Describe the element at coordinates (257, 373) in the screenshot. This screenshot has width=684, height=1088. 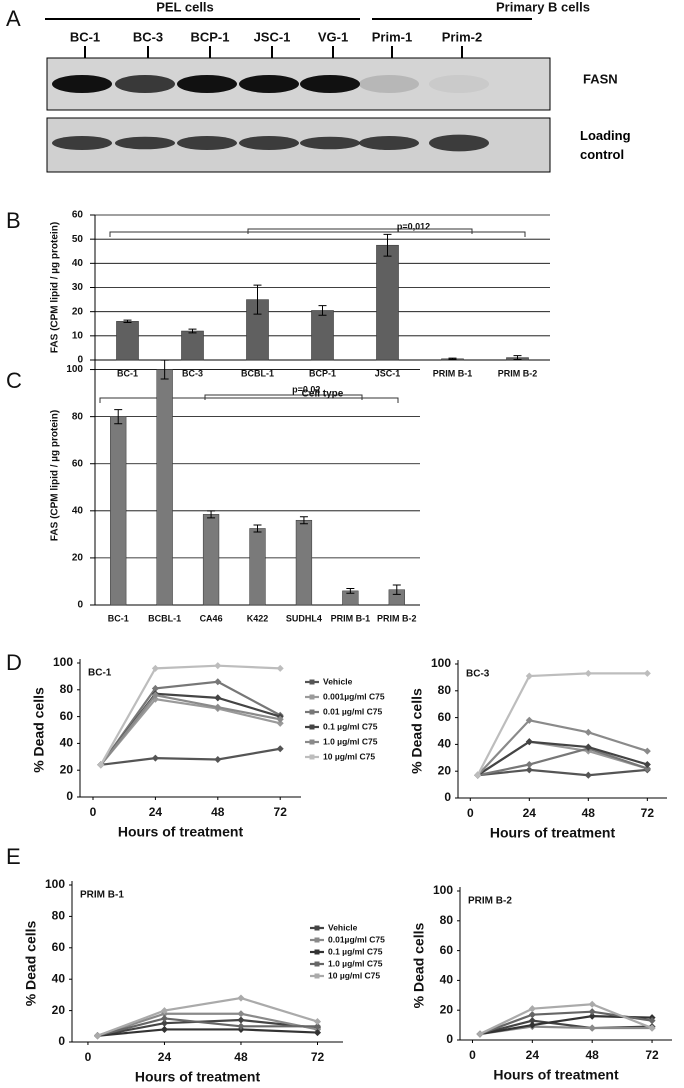
I see `x-tick-label: BCBL-1` at that location.